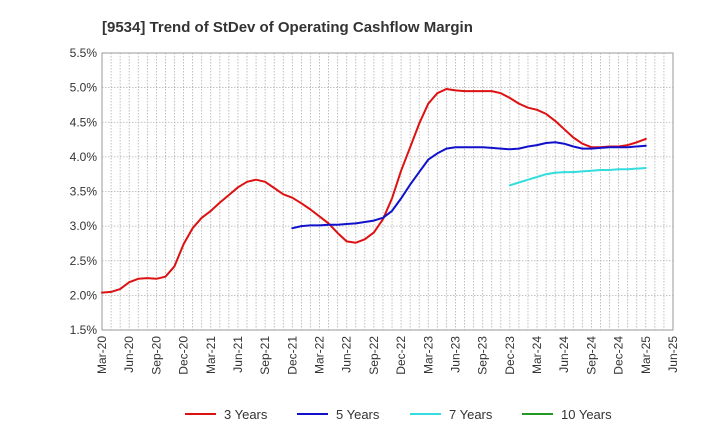  I want to click on x-tick-label: Jun-20, so click(129, 354).